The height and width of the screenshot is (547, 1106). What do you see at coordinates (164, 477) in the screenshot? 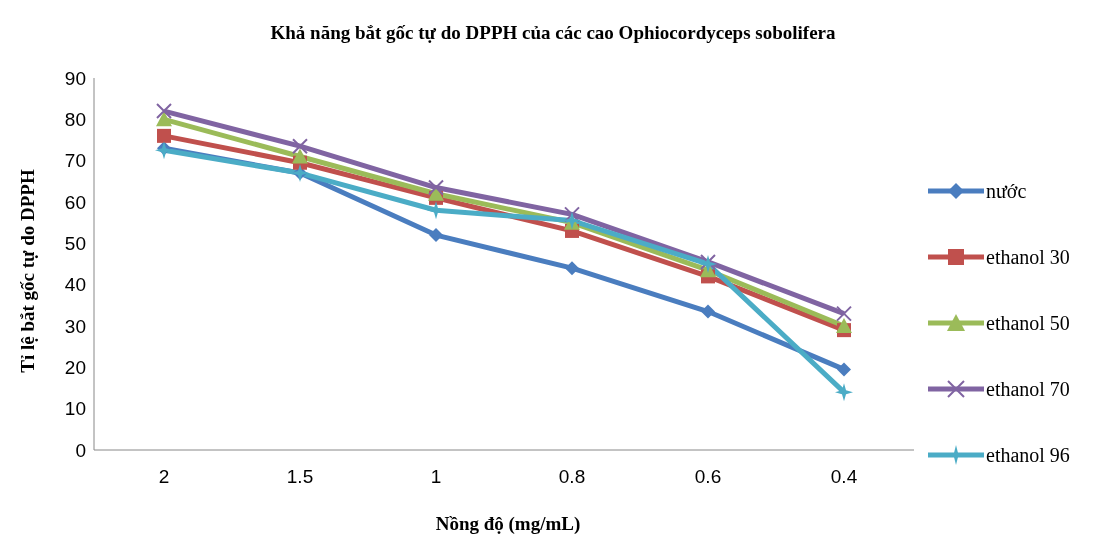
I see `x-tick-label: 2` at bounding box center [164, 477].